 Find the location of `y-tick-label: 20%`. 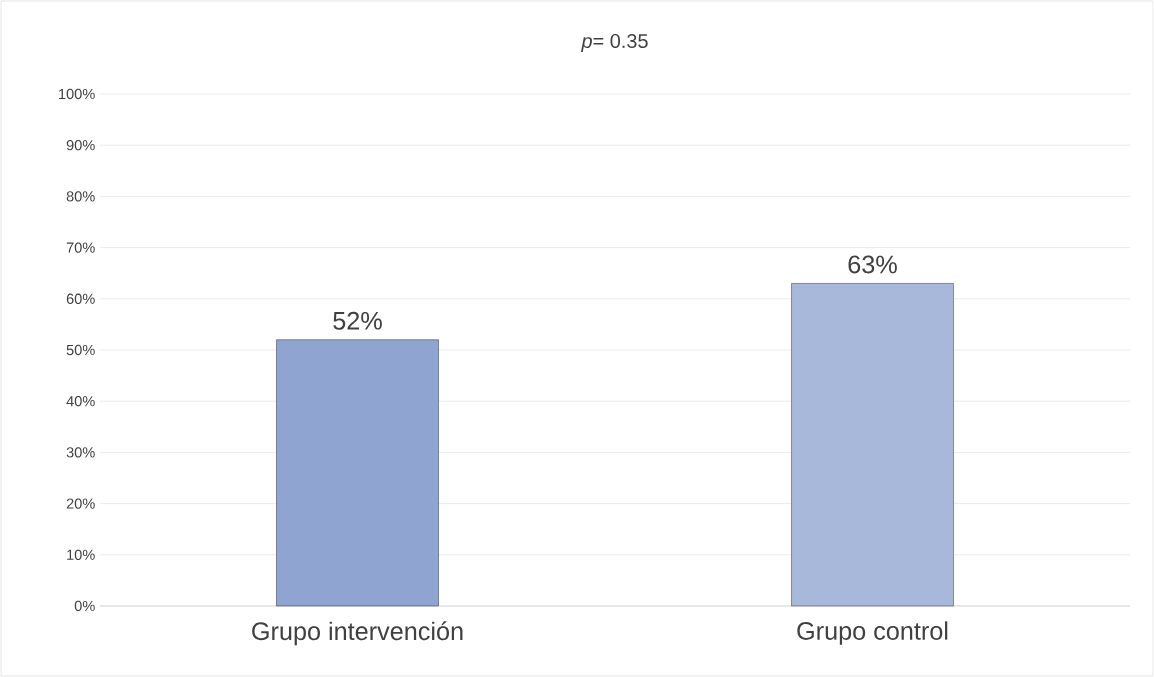

y-tick-label: 20% is located at coordinates (80, 503).